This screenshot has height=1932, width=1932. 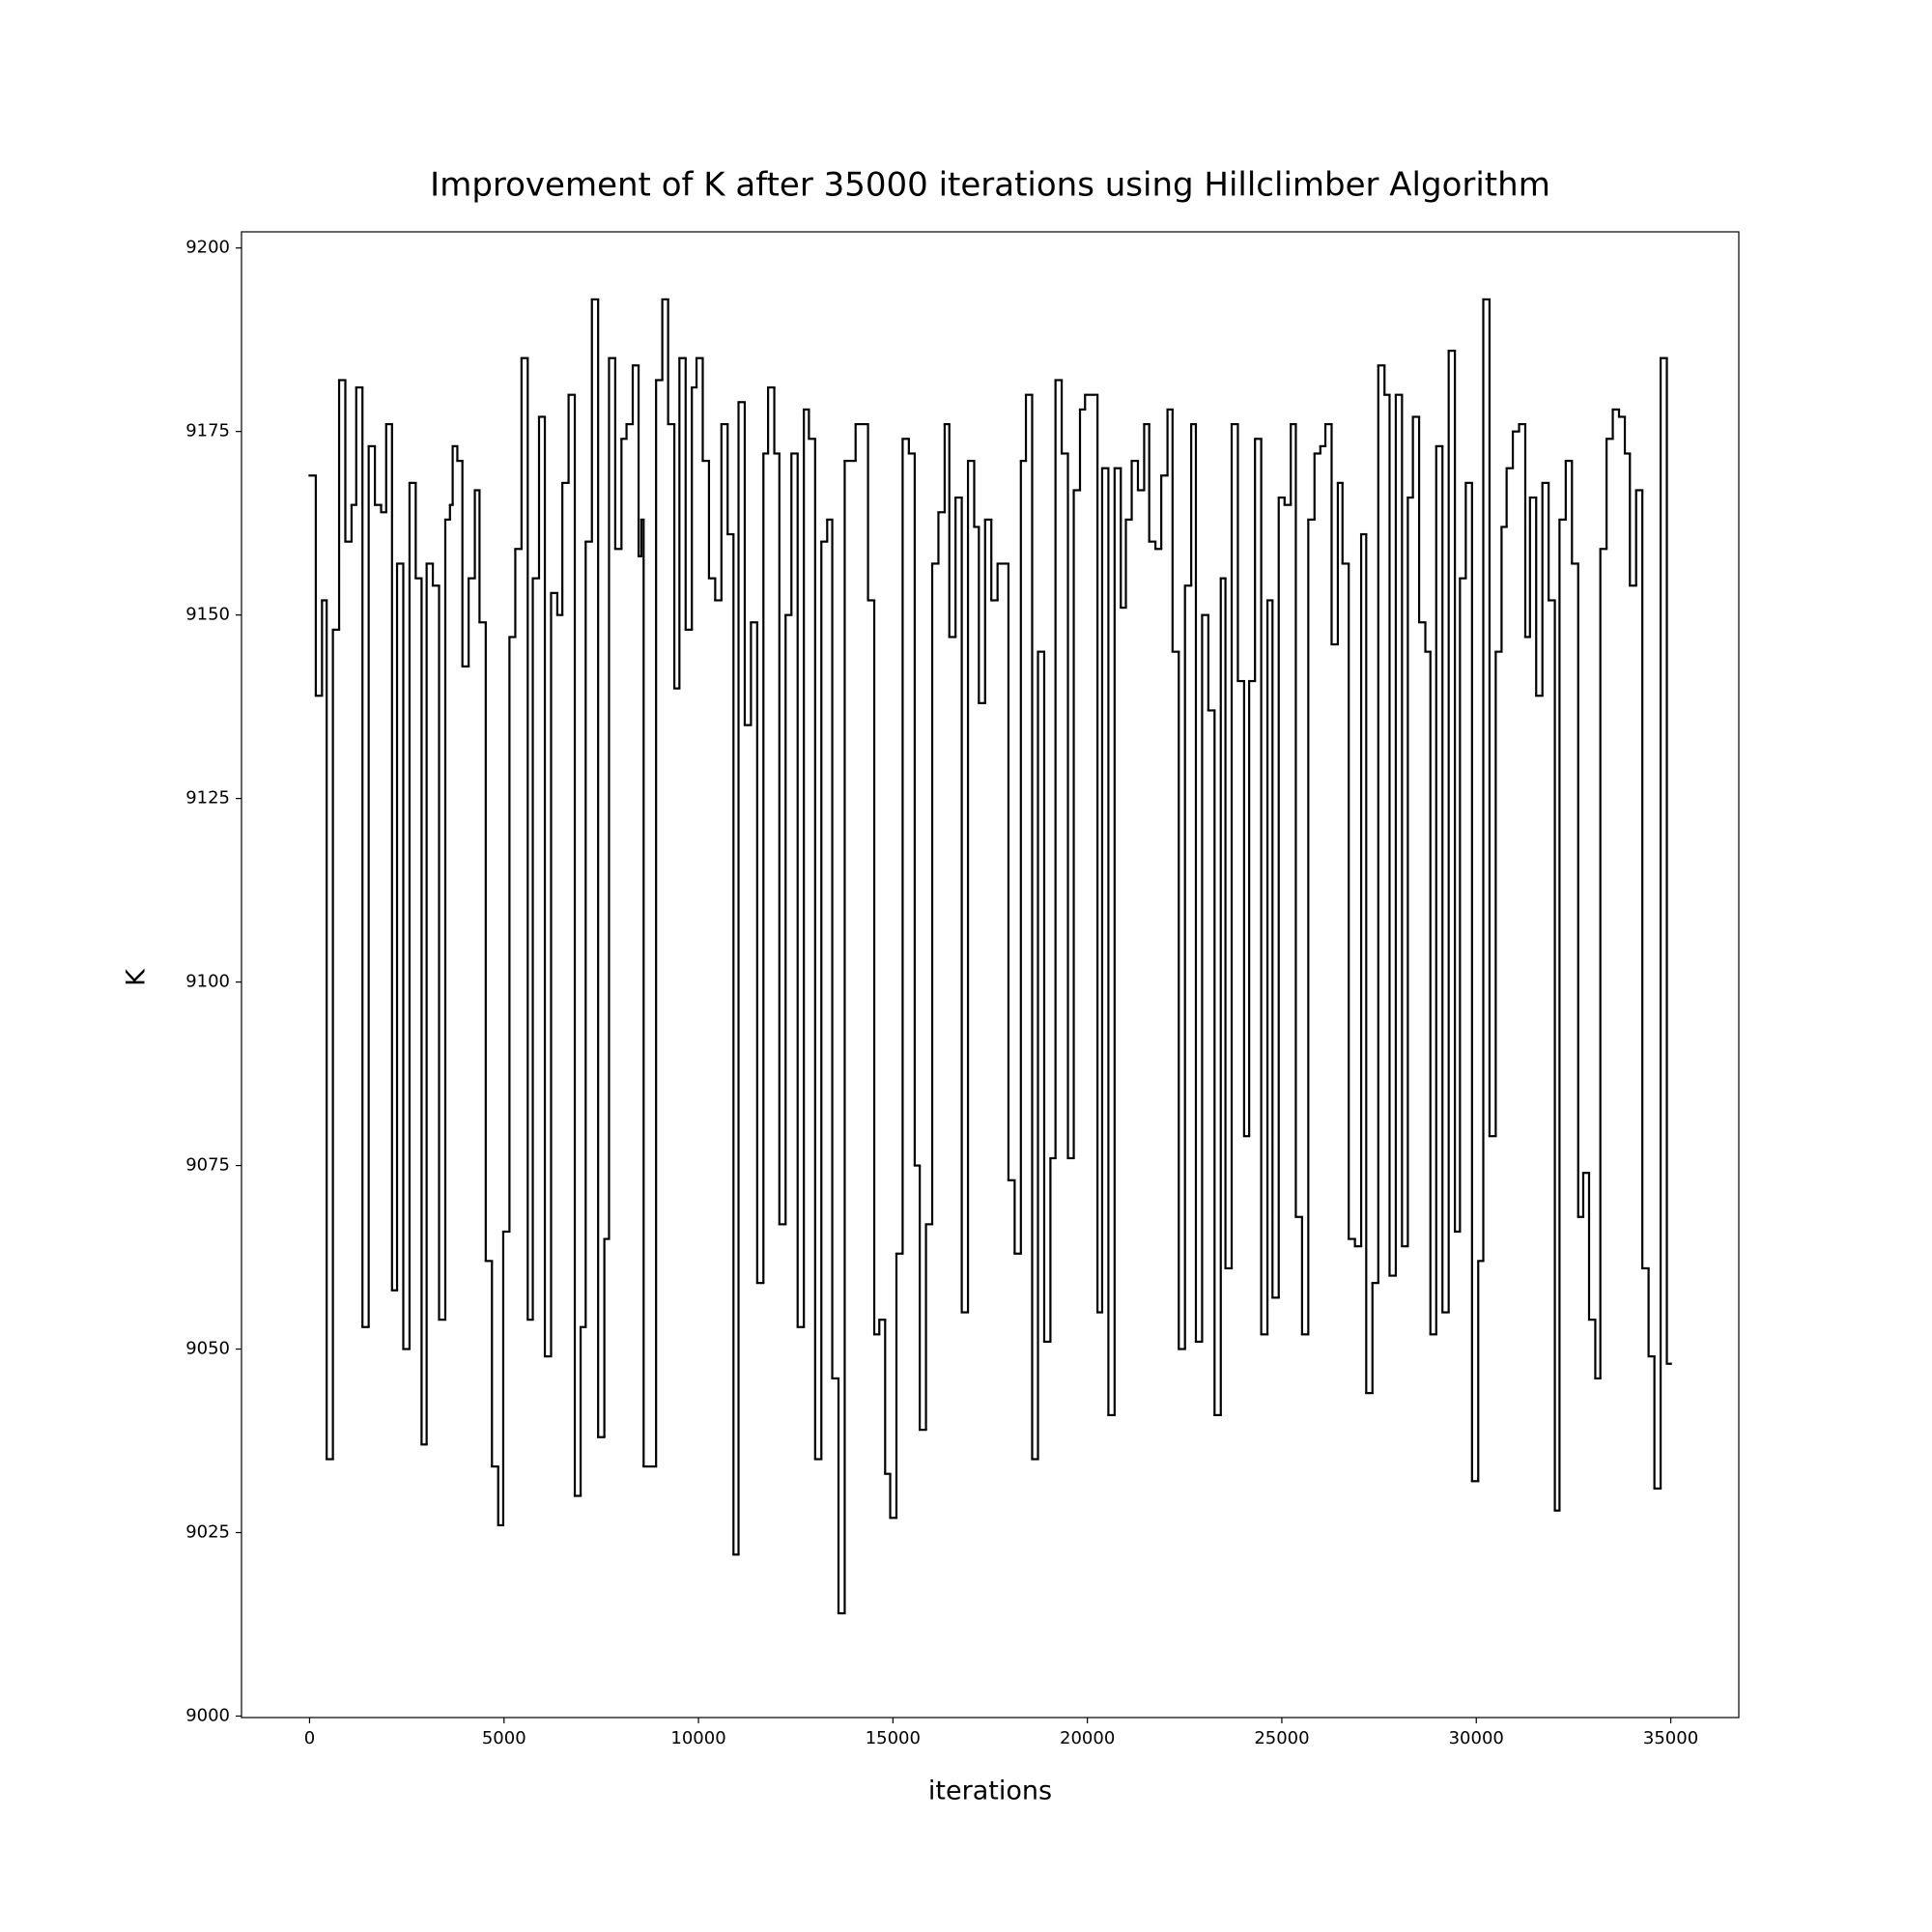 What do you see at coordinates (893, 1738) in the screenshot?
I see `x-tick-label: 15000` at bounding box center [893, 1738].